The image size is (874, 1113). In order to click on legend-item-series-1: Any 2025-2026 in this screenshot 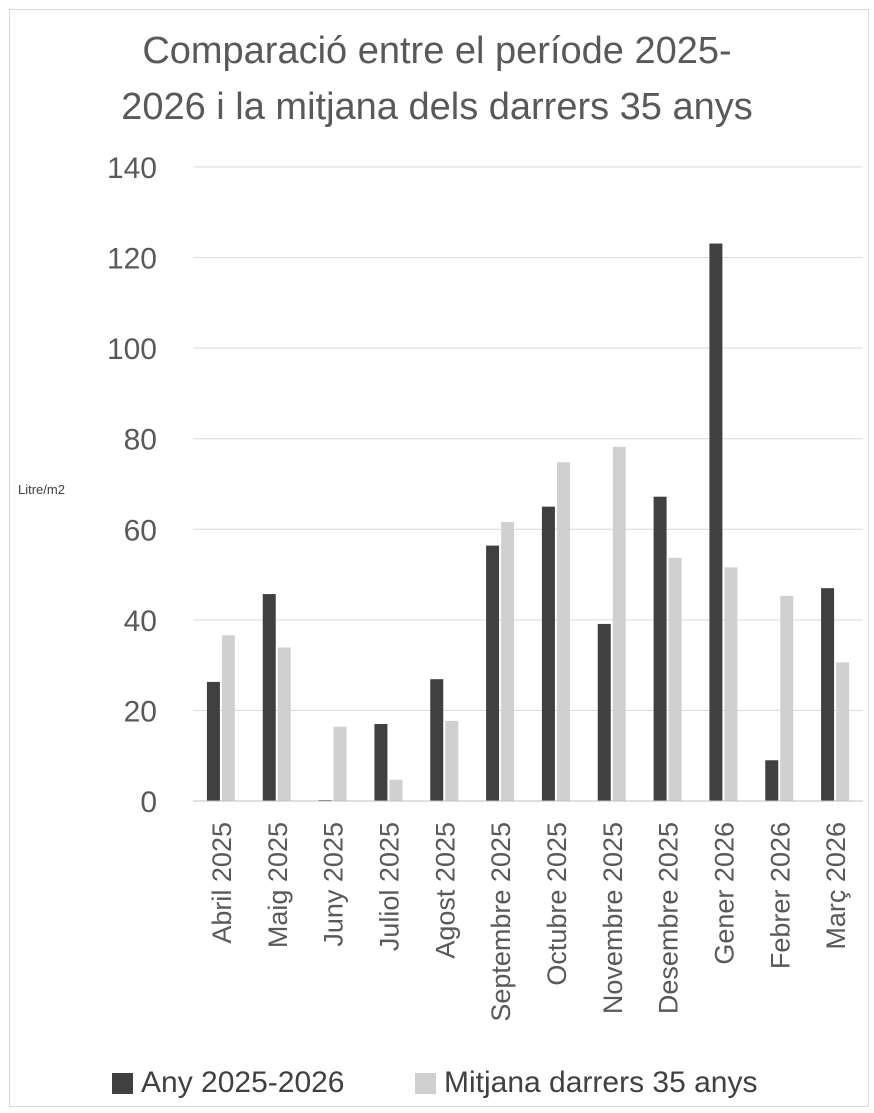, I will do `click(228, 1083)`.